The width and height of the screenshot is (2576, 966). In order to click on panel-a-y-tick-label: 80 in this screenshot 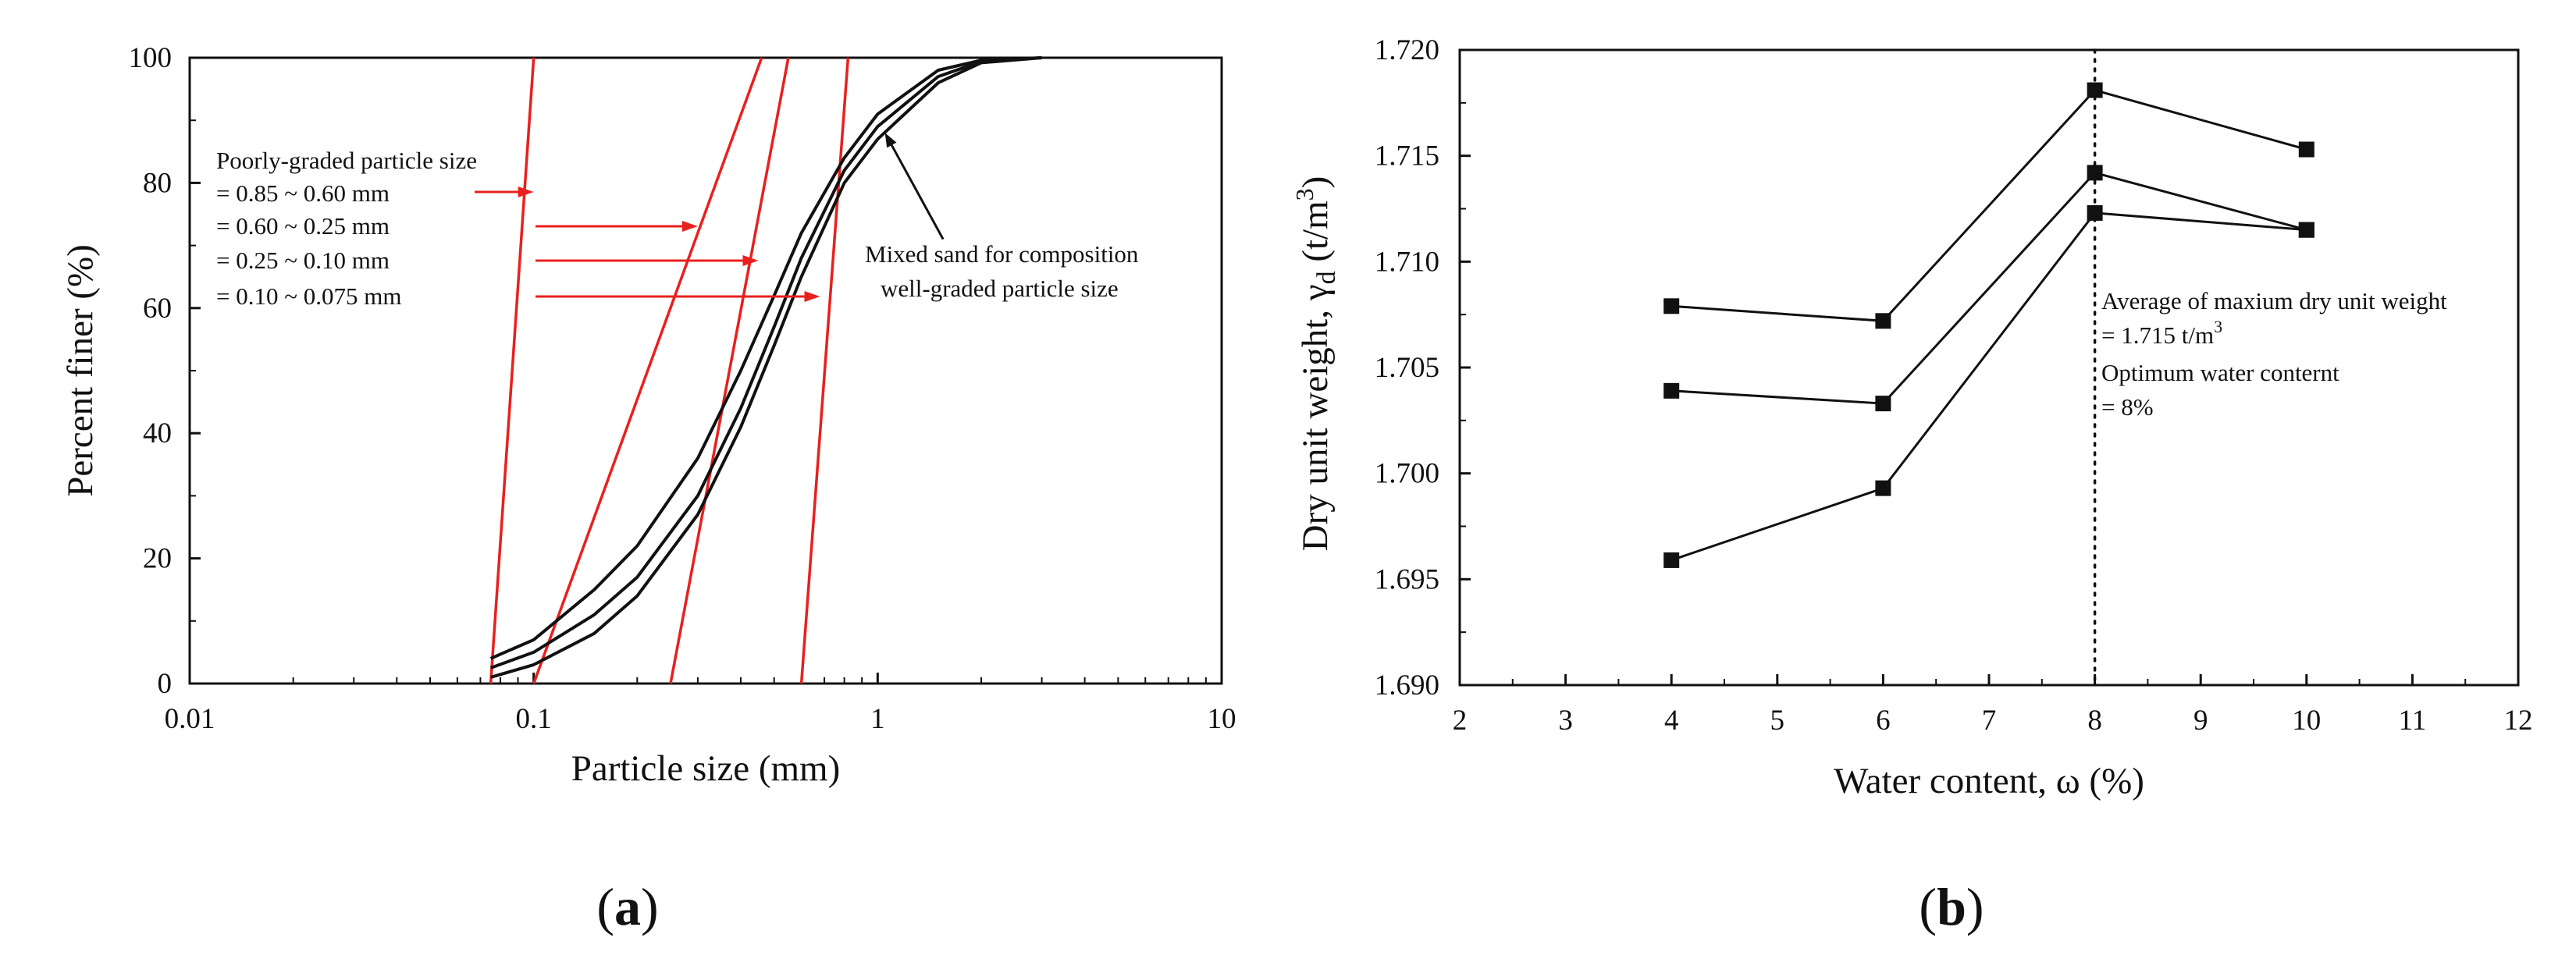, I will do `click(157, 183)`.